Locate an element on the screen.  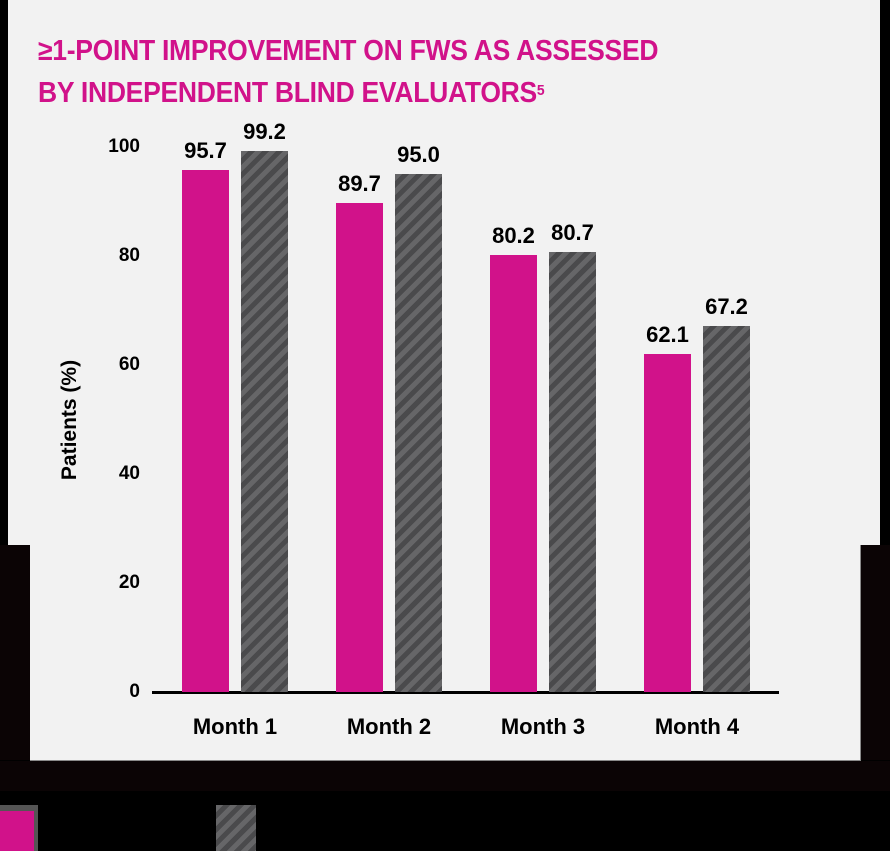
title-line-1: ≥1-POINT IMPROVEMENT ON FWS AS ASSESSED is located at coordinates (348, 51).